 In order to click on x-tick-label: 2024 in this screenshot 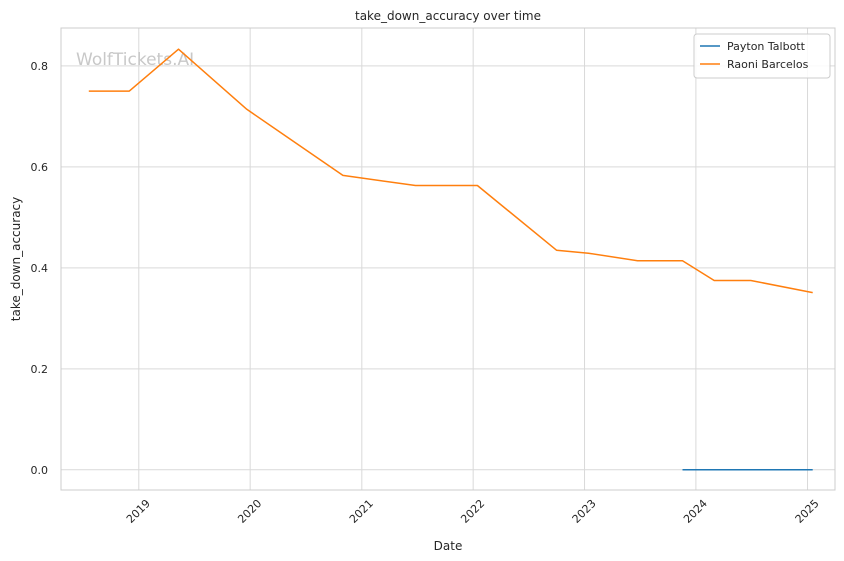, I will do `click(695, 511)`.